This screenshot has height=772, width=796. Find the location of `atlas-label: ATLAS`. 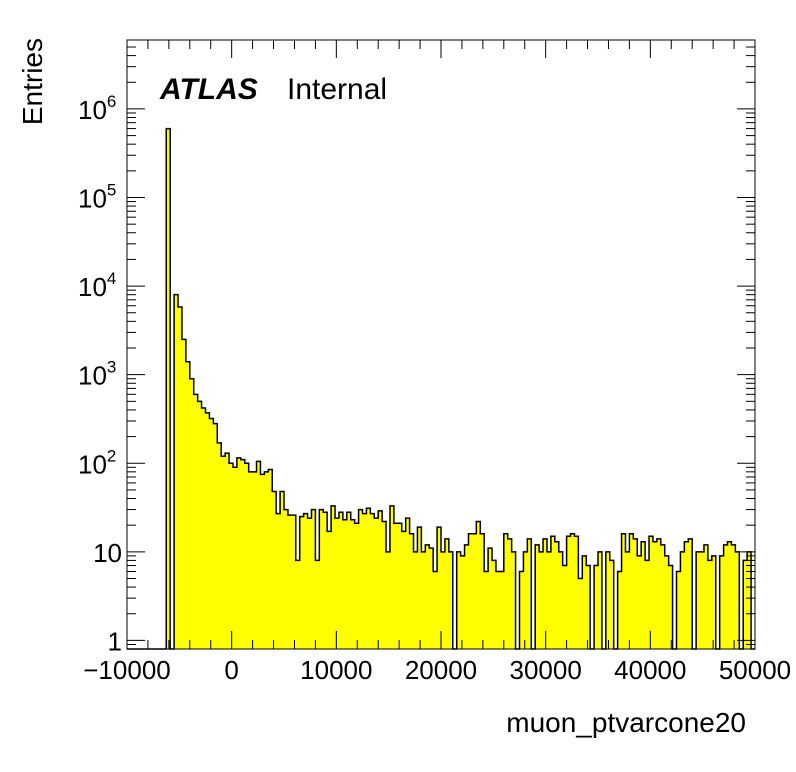

atlas-label: ATLAS is located at coordinates (208, 89).